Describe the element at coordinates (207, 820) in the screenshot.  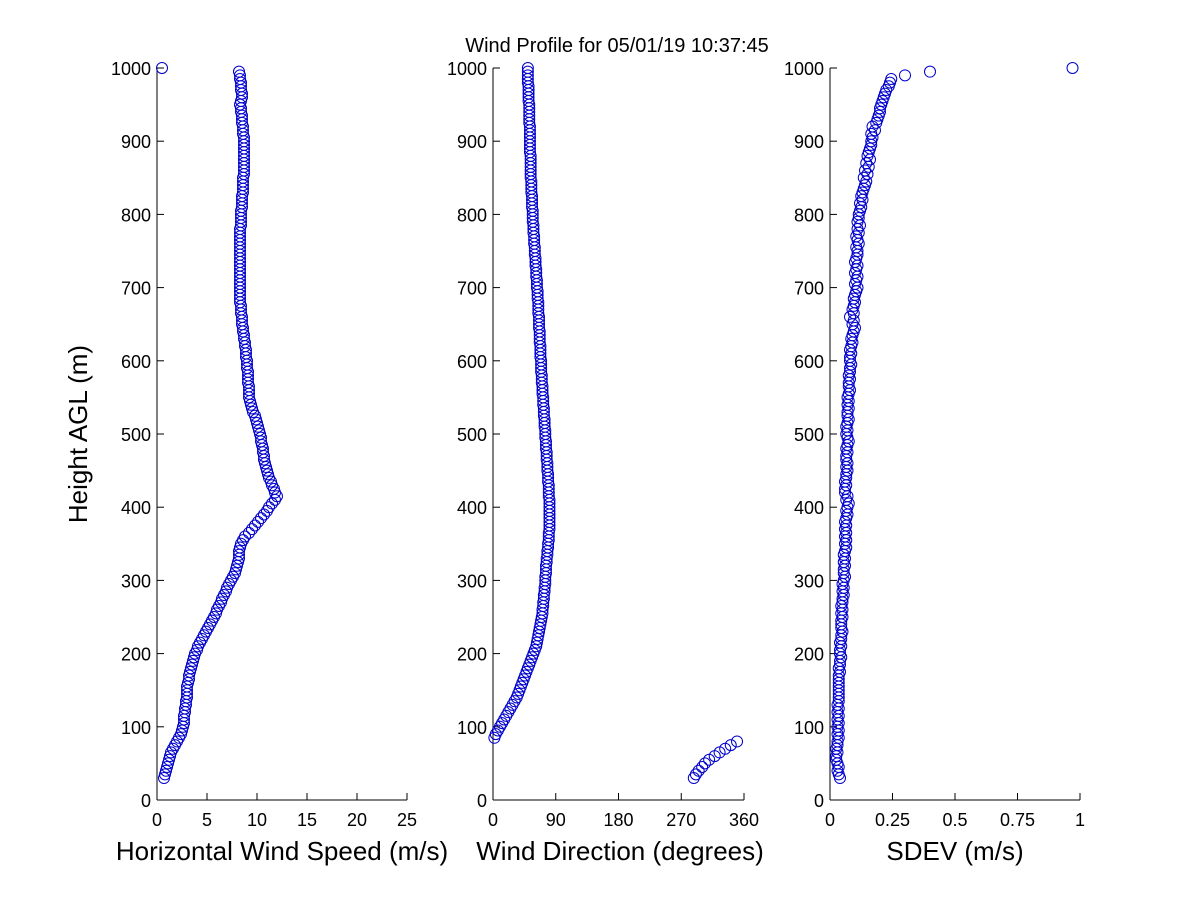
I see `x-tick-label: 5` at that location.